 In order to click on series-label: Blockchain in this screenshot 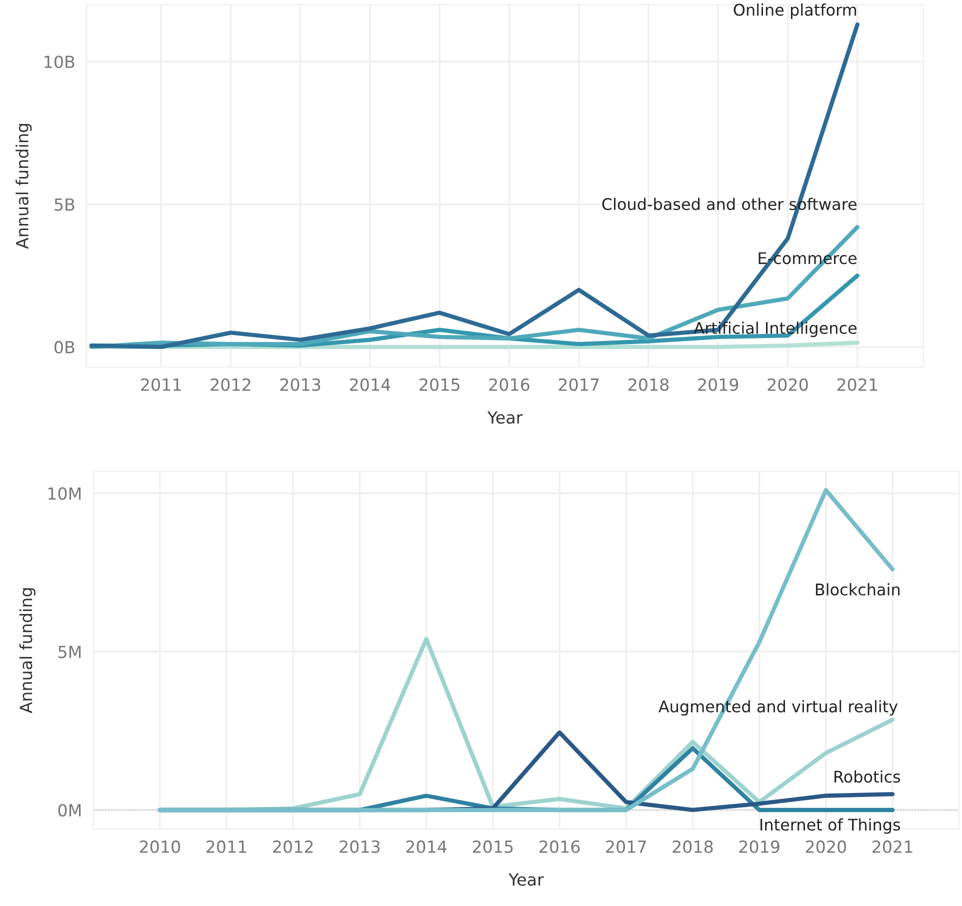, I will do `click(858, 589)`.